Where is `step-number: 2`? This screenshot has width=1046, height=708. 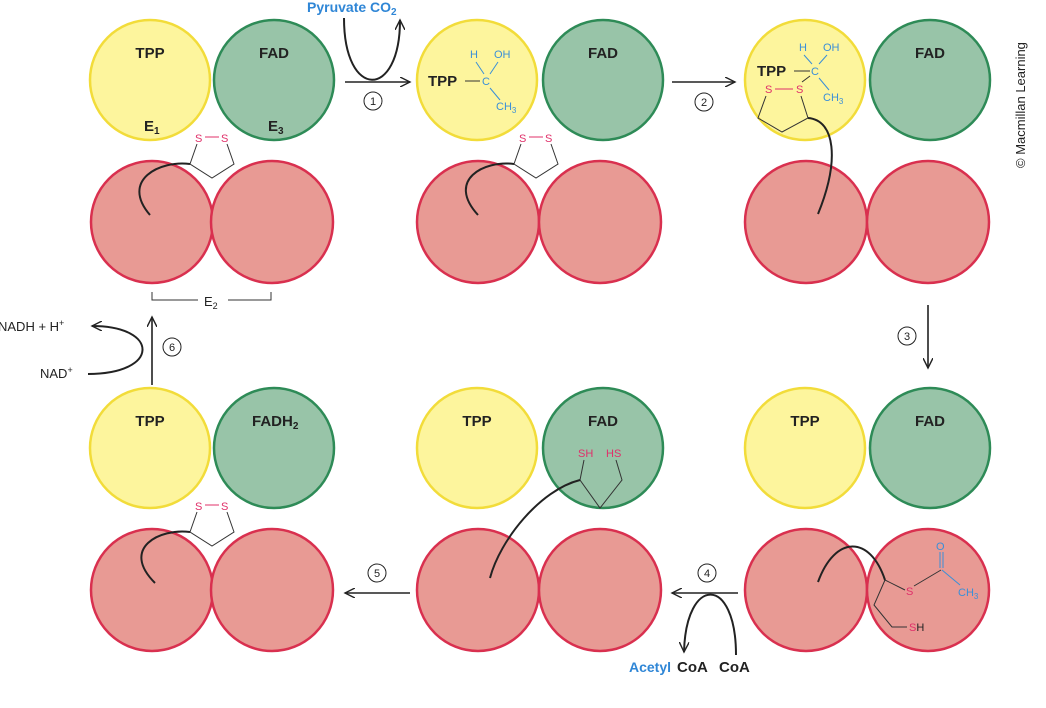
step-number: 2 is located at coordinates (704, 103).